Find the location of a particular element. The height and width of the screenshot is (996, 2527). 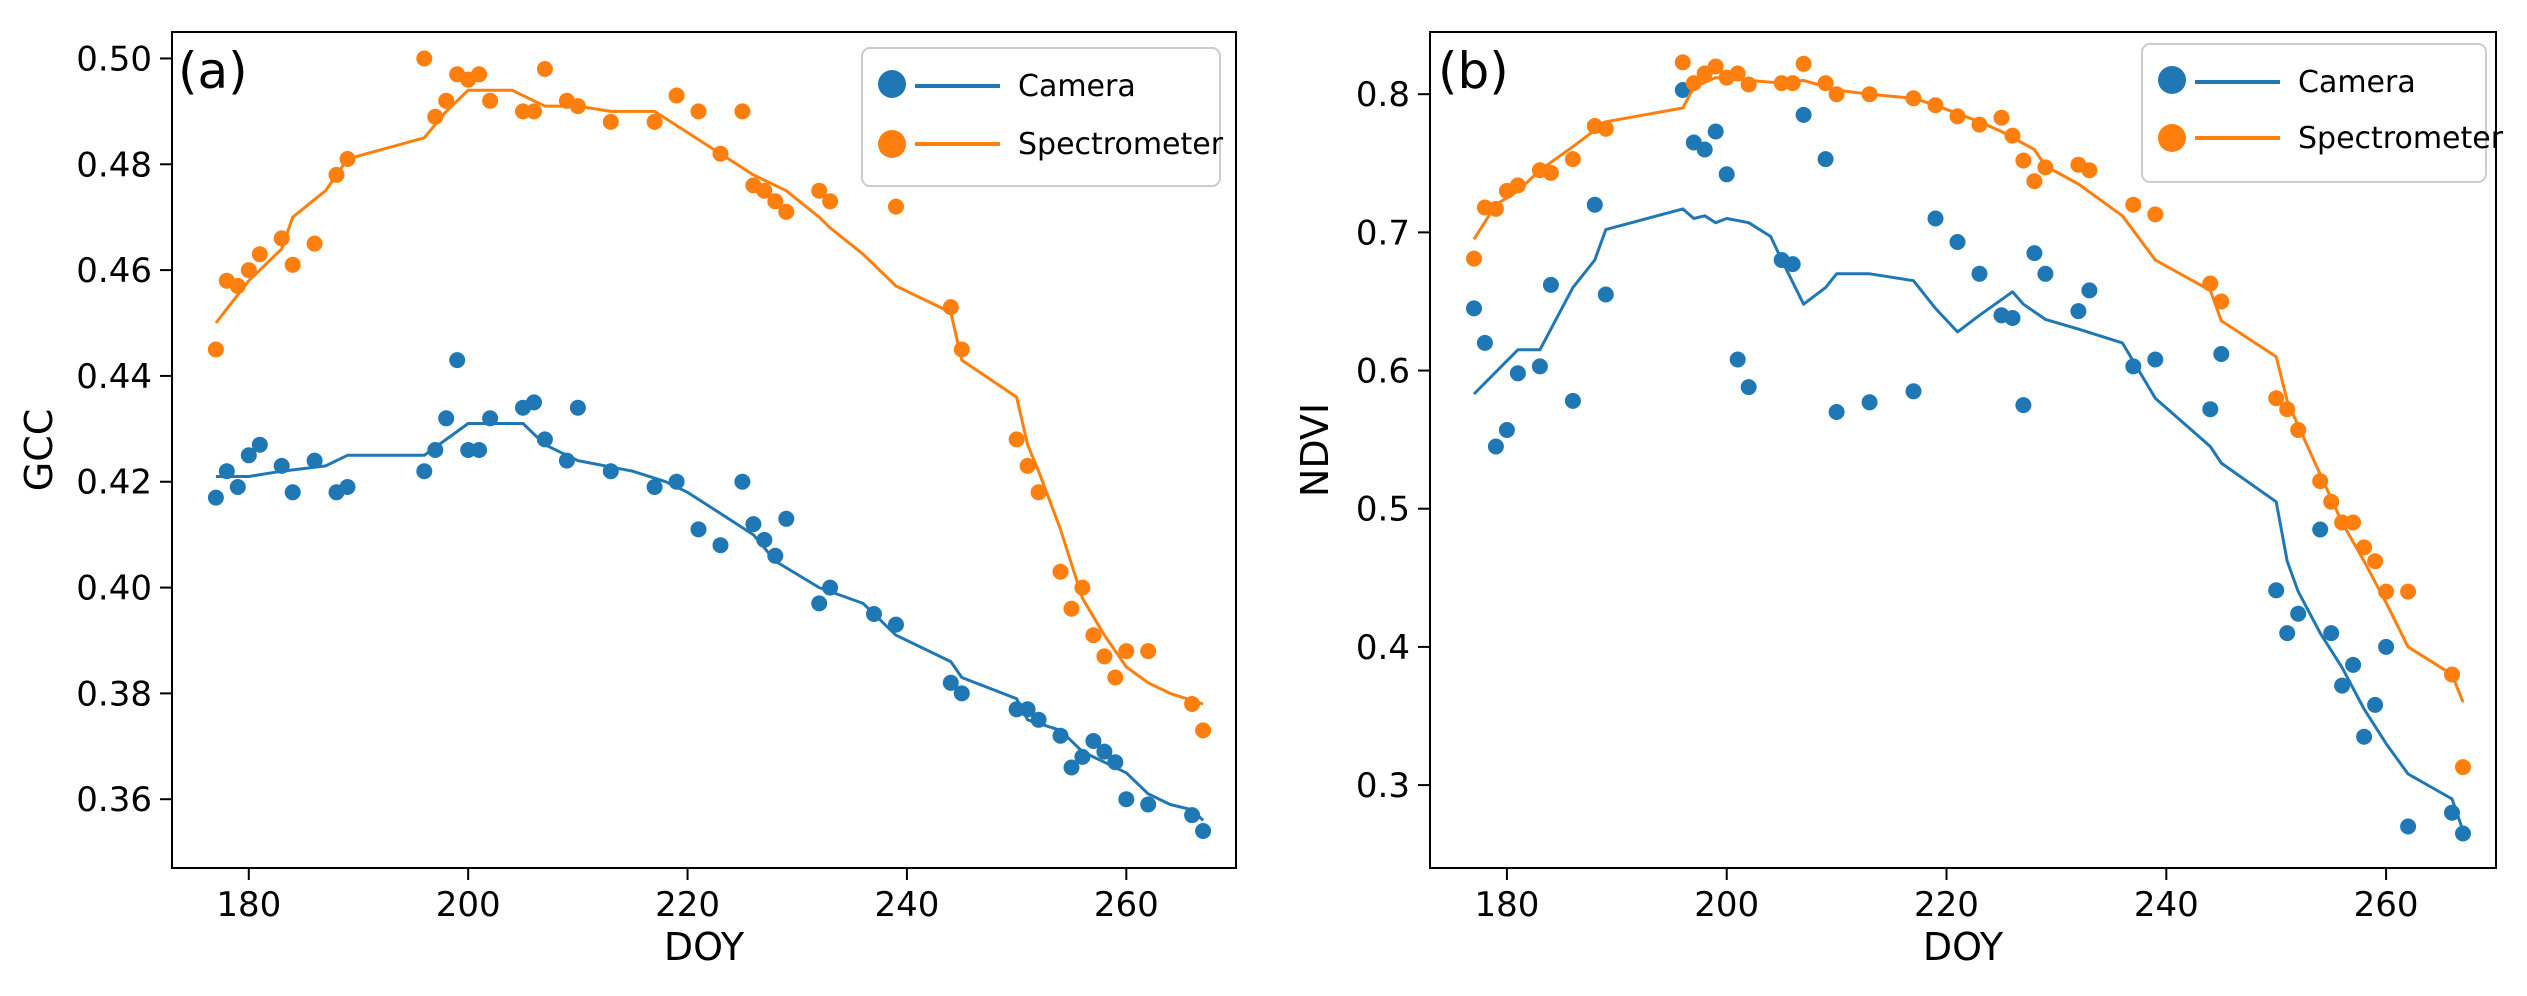

x-tick-label: 260 is located at coordinates (2386, 905).